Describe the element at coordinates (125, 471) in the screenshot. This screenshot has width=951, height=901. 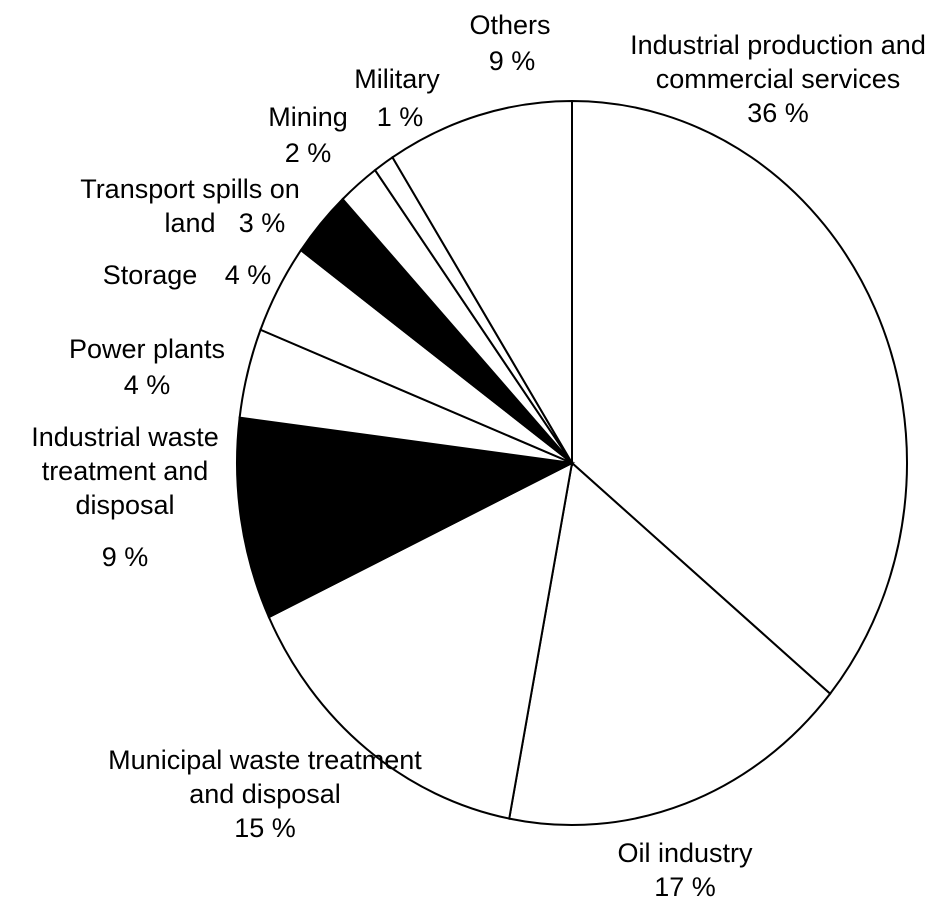
I see `slice-label: Industrial waste treatment and disposal` at that location.